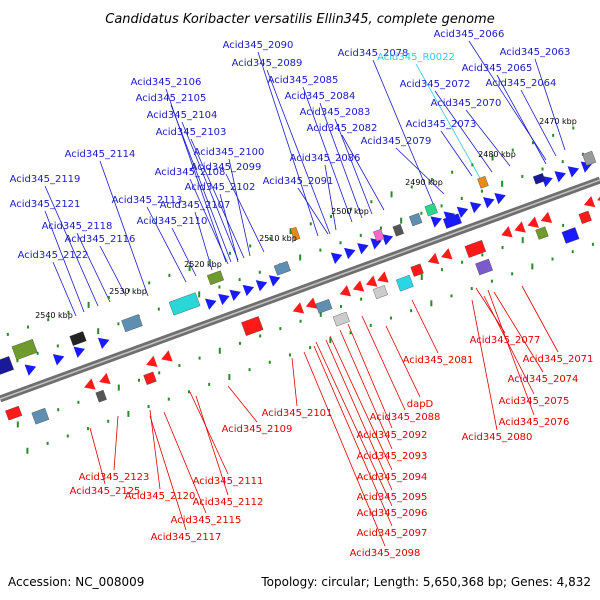 This screenshot has width=600, height=600. Describe the element at coordinates (505, 340) in the screenshot. I see `gene-label: Acid345_2077` at that location.